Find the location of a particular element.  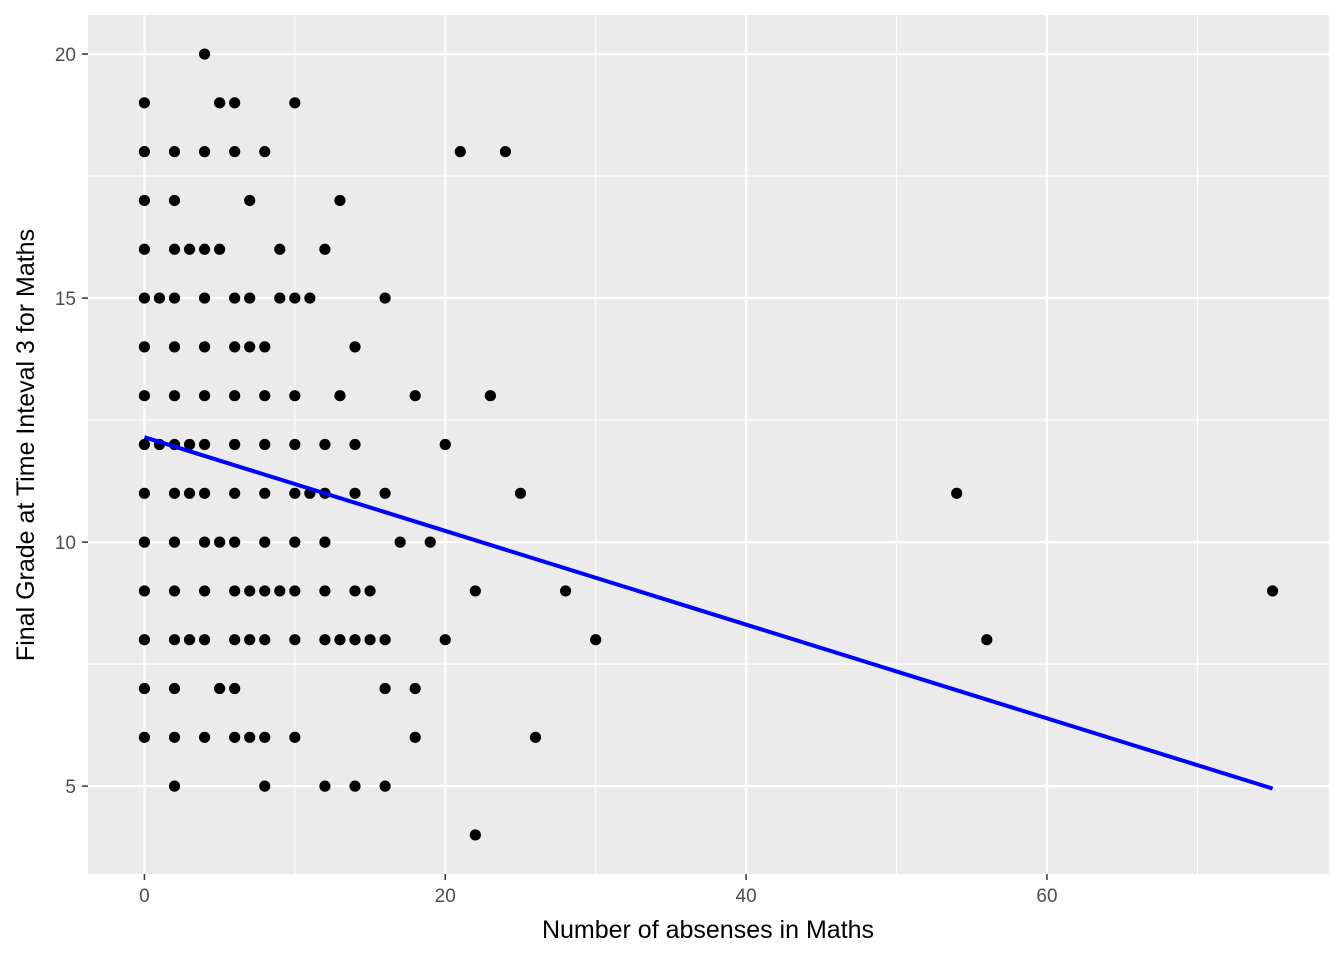

y-tick-label: 10 is located at coordinates (65, 543).